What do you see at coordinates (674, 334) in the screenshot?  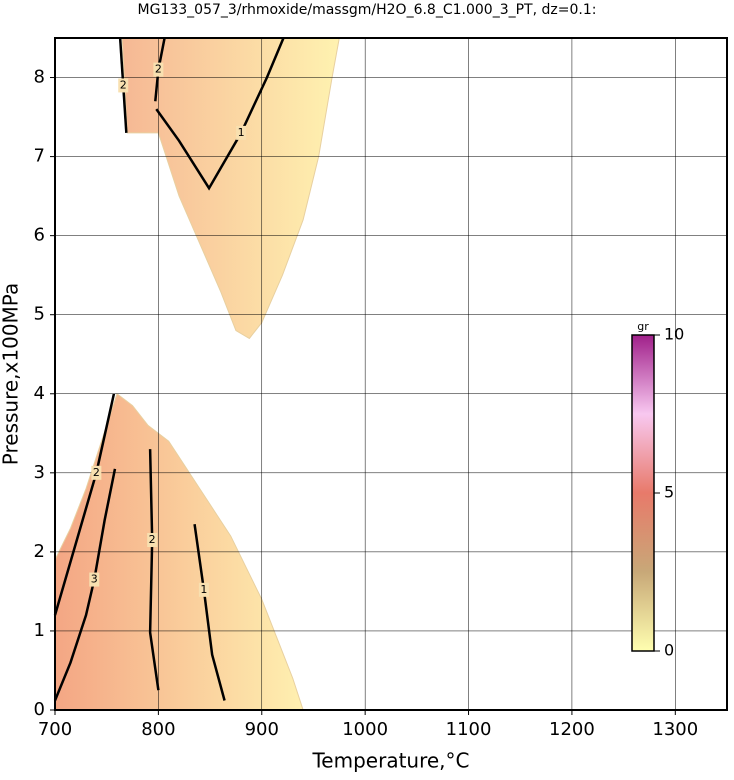 I see `colorbar-tick-label: 10` at bounding box center [674, 334].